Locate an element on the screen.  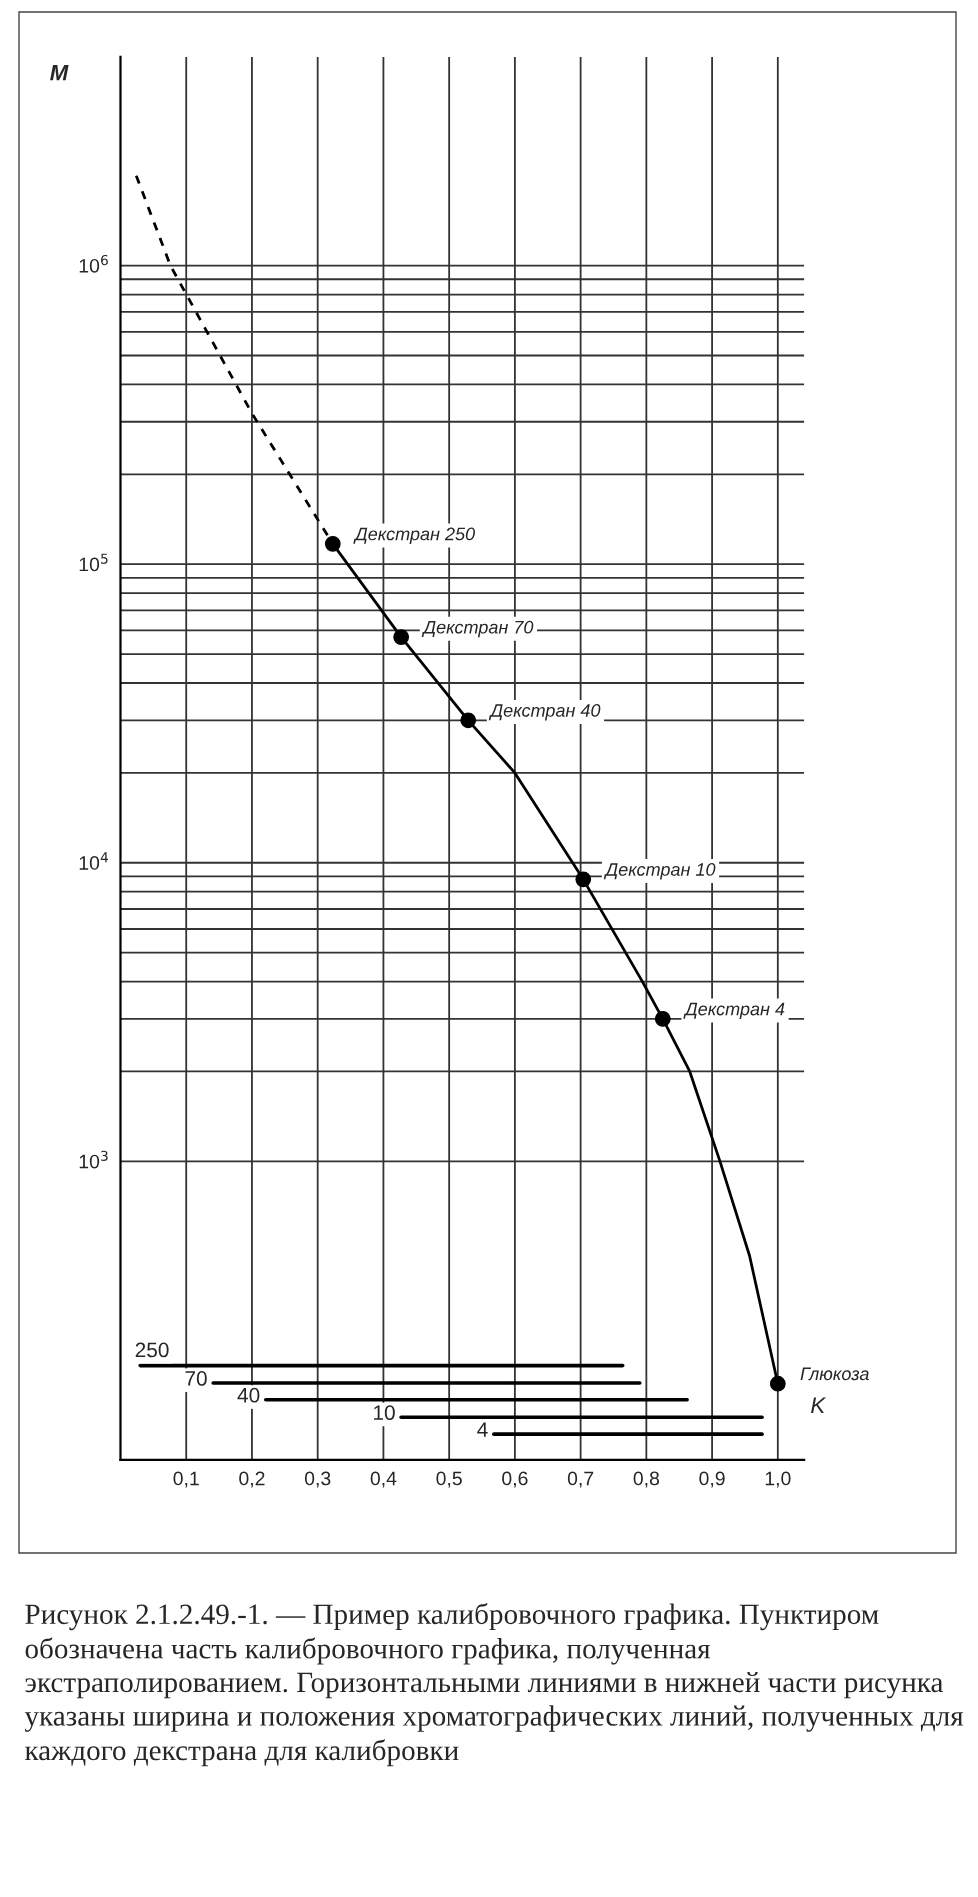
y-axis-title: M is located at coordinates (59, 73).